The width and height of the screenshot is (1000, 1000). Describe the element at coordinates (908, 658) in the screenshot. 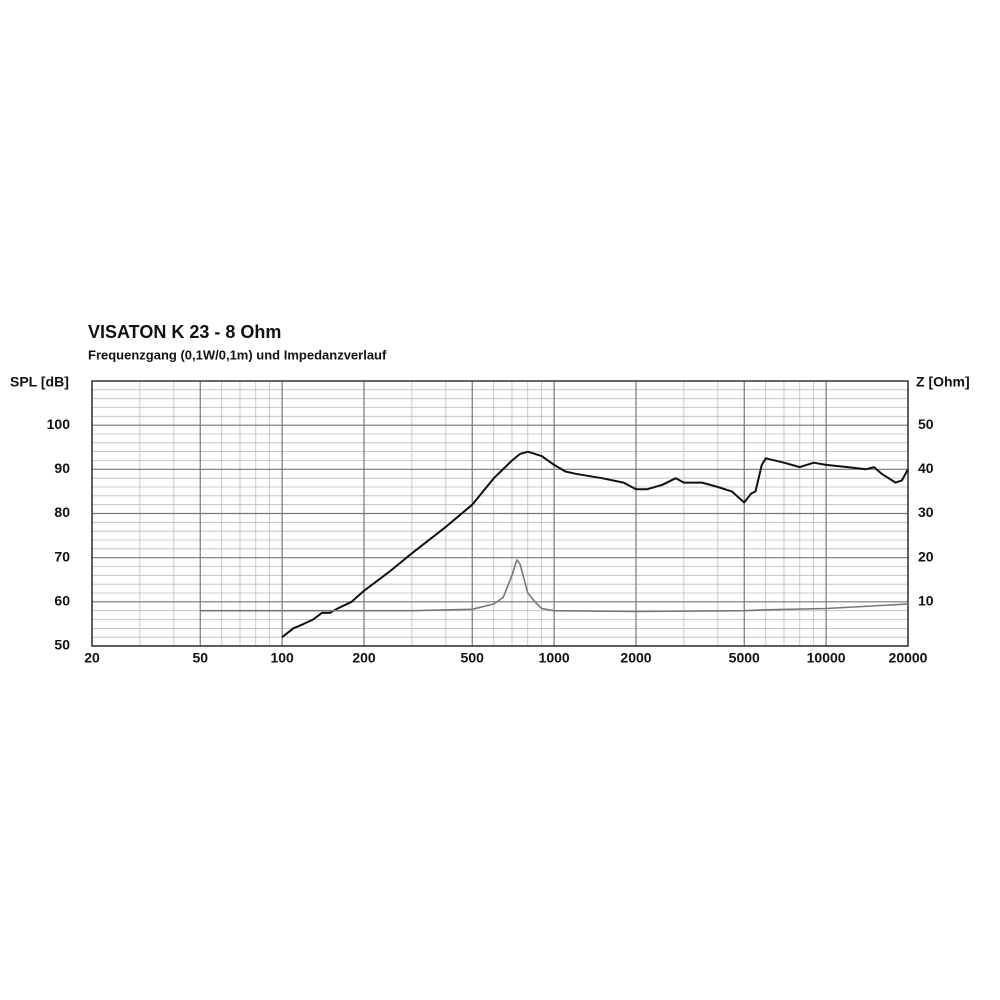

I see `x-tick-label: 20000` at that location.